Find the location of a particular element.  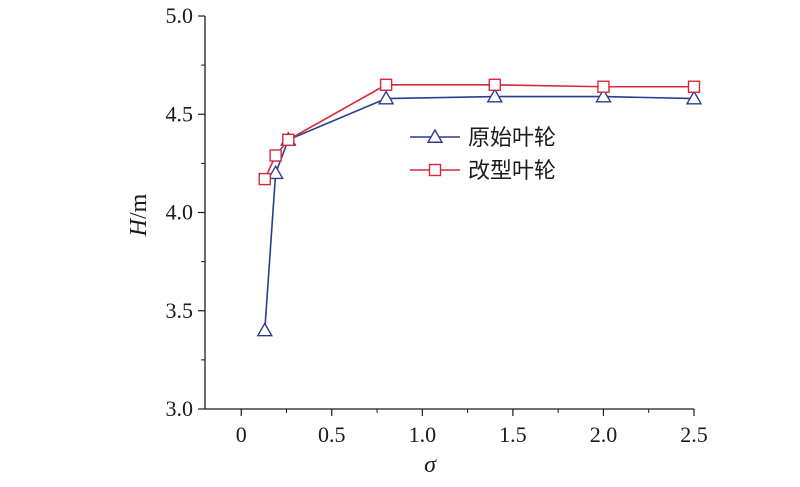

legend-label: 原始叶轮 is located at coordinates (512, 138).